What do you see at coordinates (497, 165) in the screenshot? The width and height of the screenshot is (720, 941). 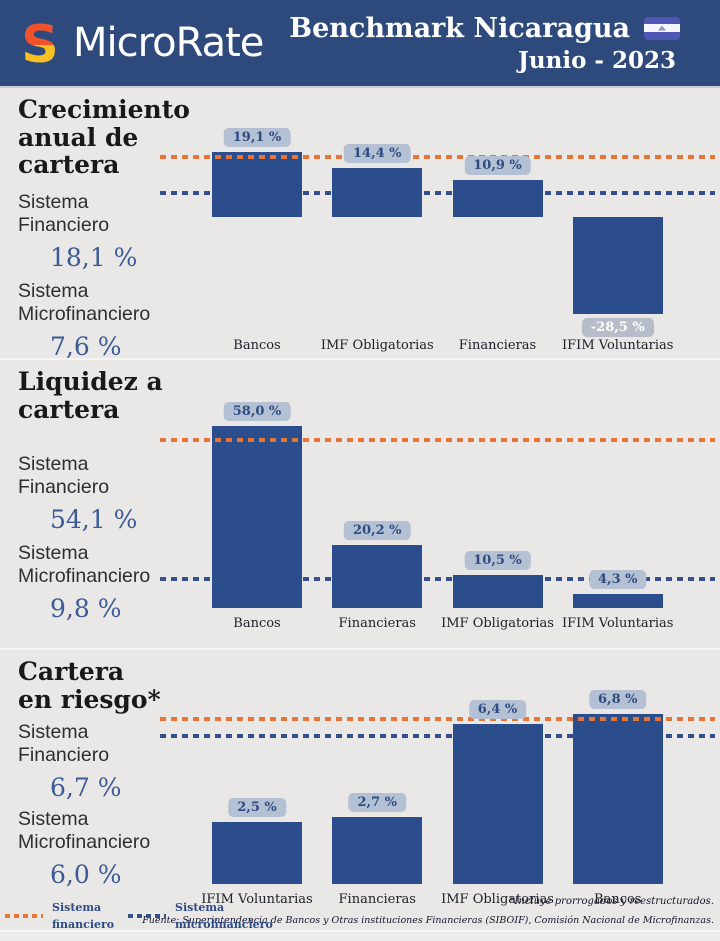 I see `data-label-financieras: 10,9 %` at bounding box center [497, 165].